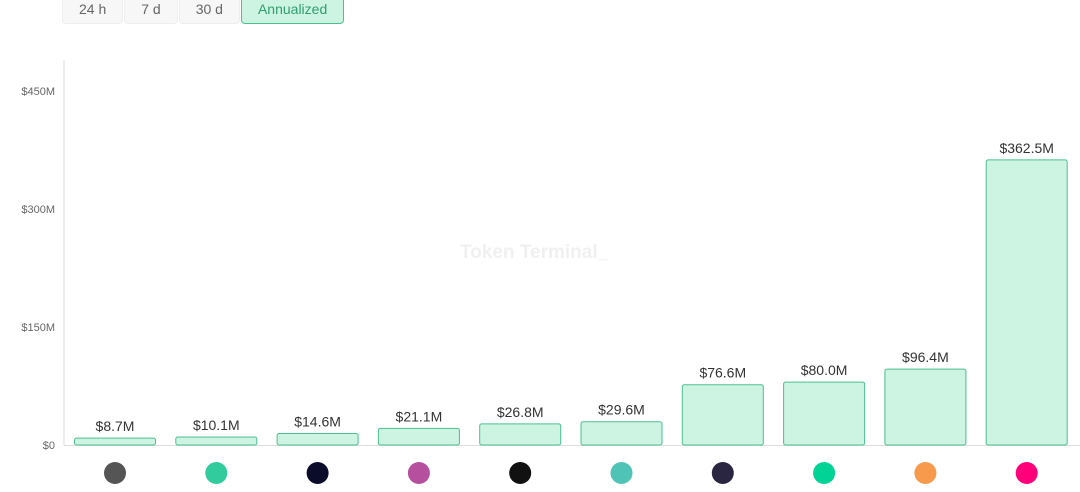 This screenshot has width=1080, height=492. I want to click on y-tick-label: $300M, so click(38, 210).